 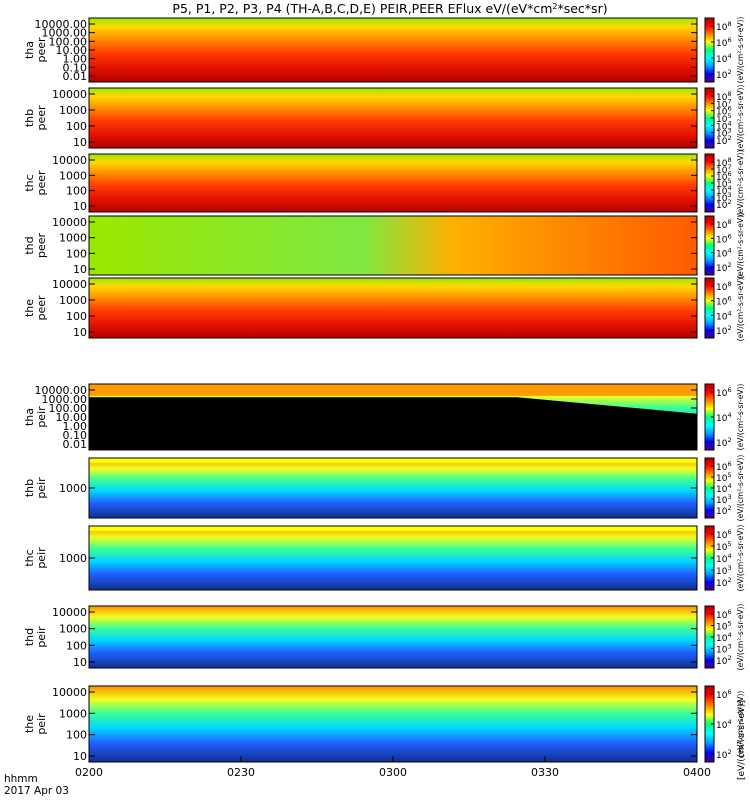 What do you see at coordinates (75, 76) in the screenshot?
I see `y-tick-label: 0.01` at bounding box center [75, 76].